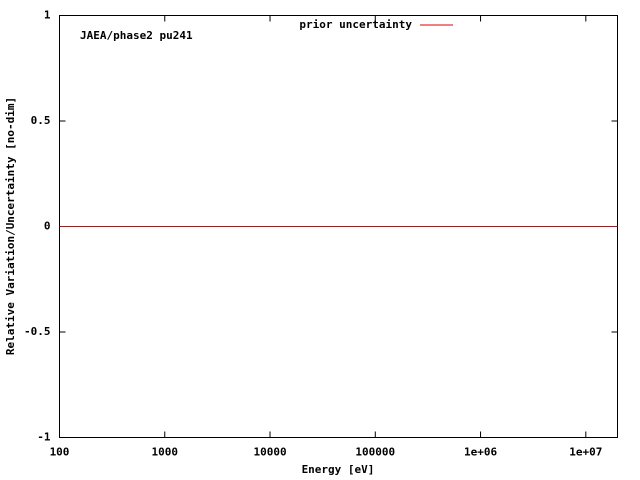 This screenshot has width=640, height=480. Describe the element at coordinates (375, 452) in the screenshot. I see `x-tick-label: 100000` at that location.